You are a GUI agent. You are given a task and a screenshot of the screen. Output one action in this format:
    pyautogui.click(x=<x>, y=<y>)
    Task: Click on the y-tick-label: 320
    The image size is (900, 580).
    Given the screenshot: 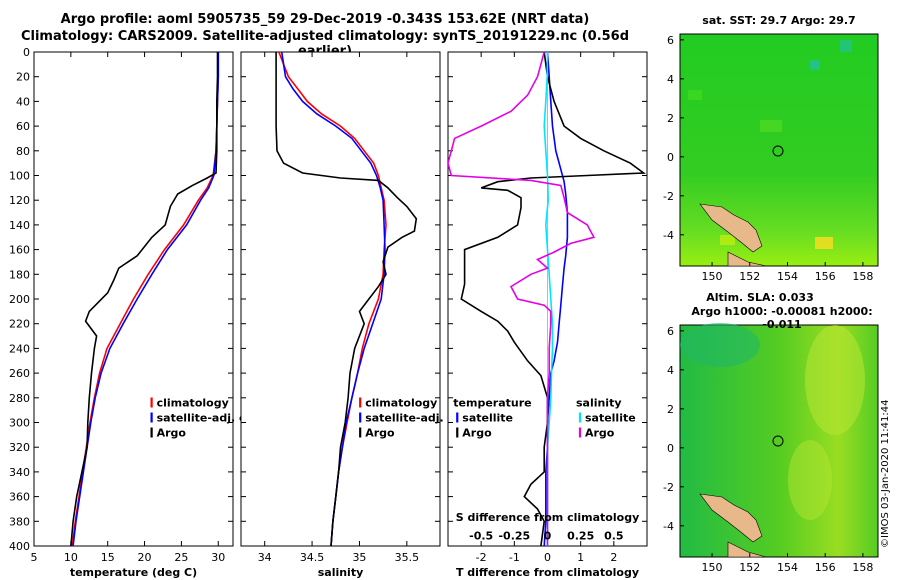 What is the action you would take?
    pyautogui.click(x=19, y=447)
    